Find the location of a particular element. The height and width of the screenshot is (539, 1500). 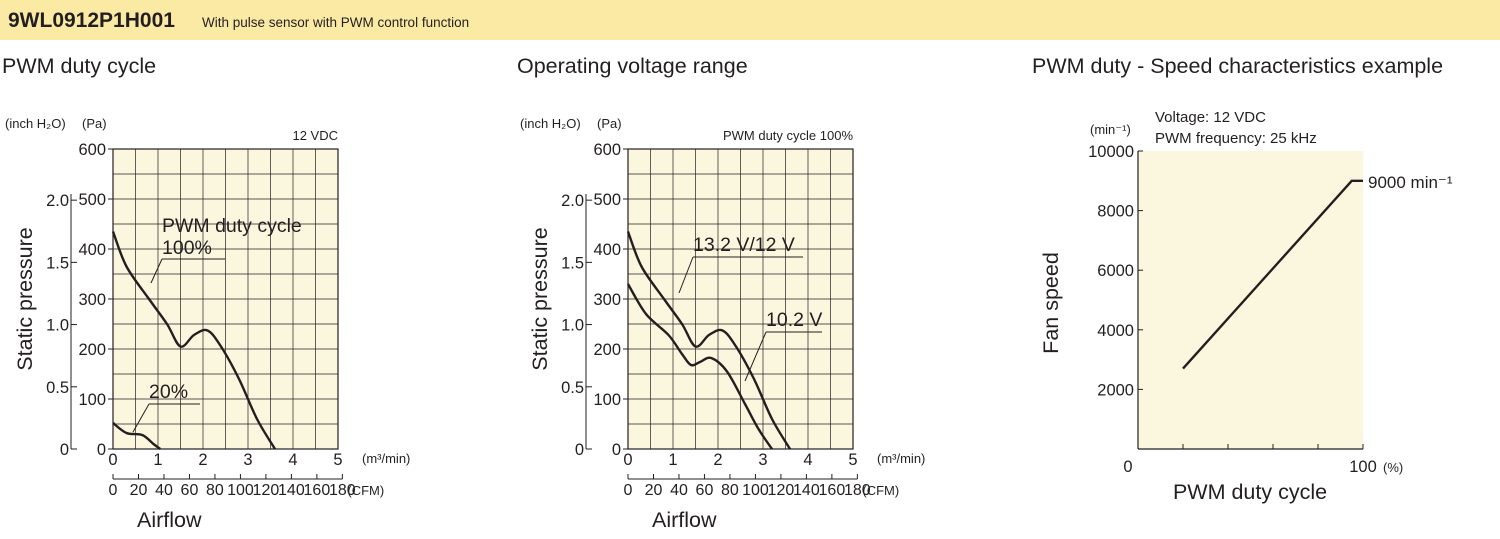

chart1-x2-tick-label: 80 is located at coordinates (215, 490).